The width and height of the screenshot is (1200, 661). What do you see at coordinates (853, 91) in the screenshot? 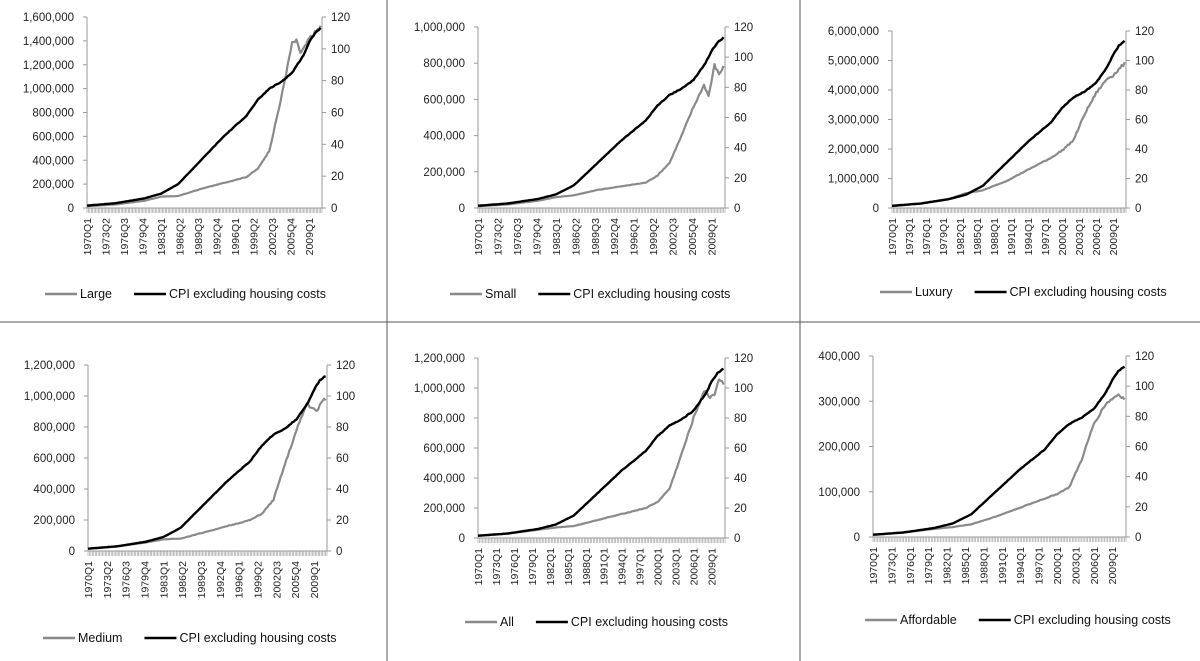
I see `left-tick-label: 4,000,000` at bounding box center [853, 91].